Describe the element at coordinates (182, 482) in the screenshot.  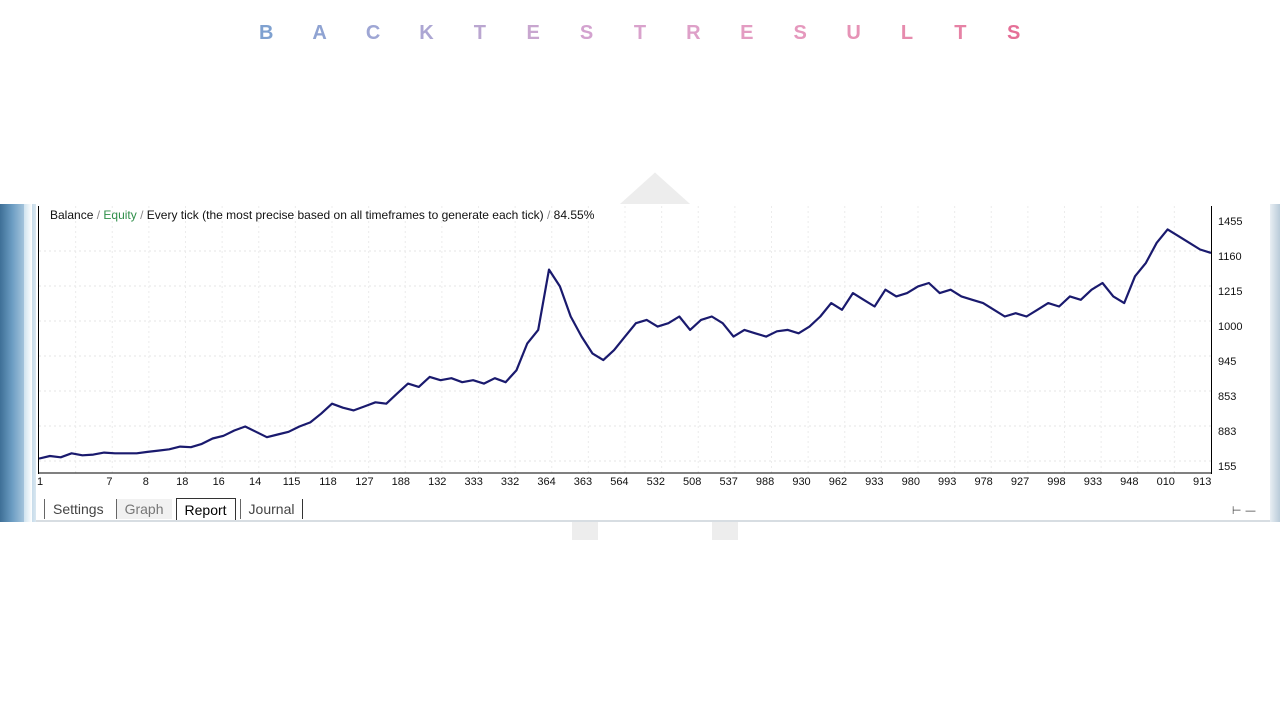
I see `x-tick-label: 18` at that location.